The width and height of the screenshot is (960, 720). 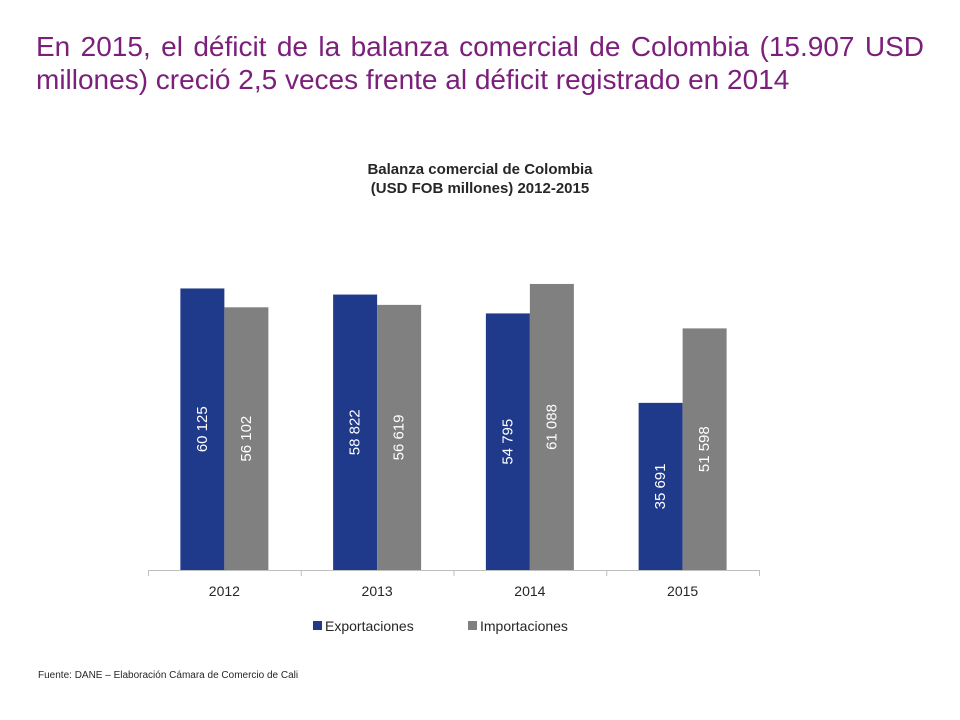 I want to click on data-label-importaciones-2014: 61 088, so click(x=551, y=427).